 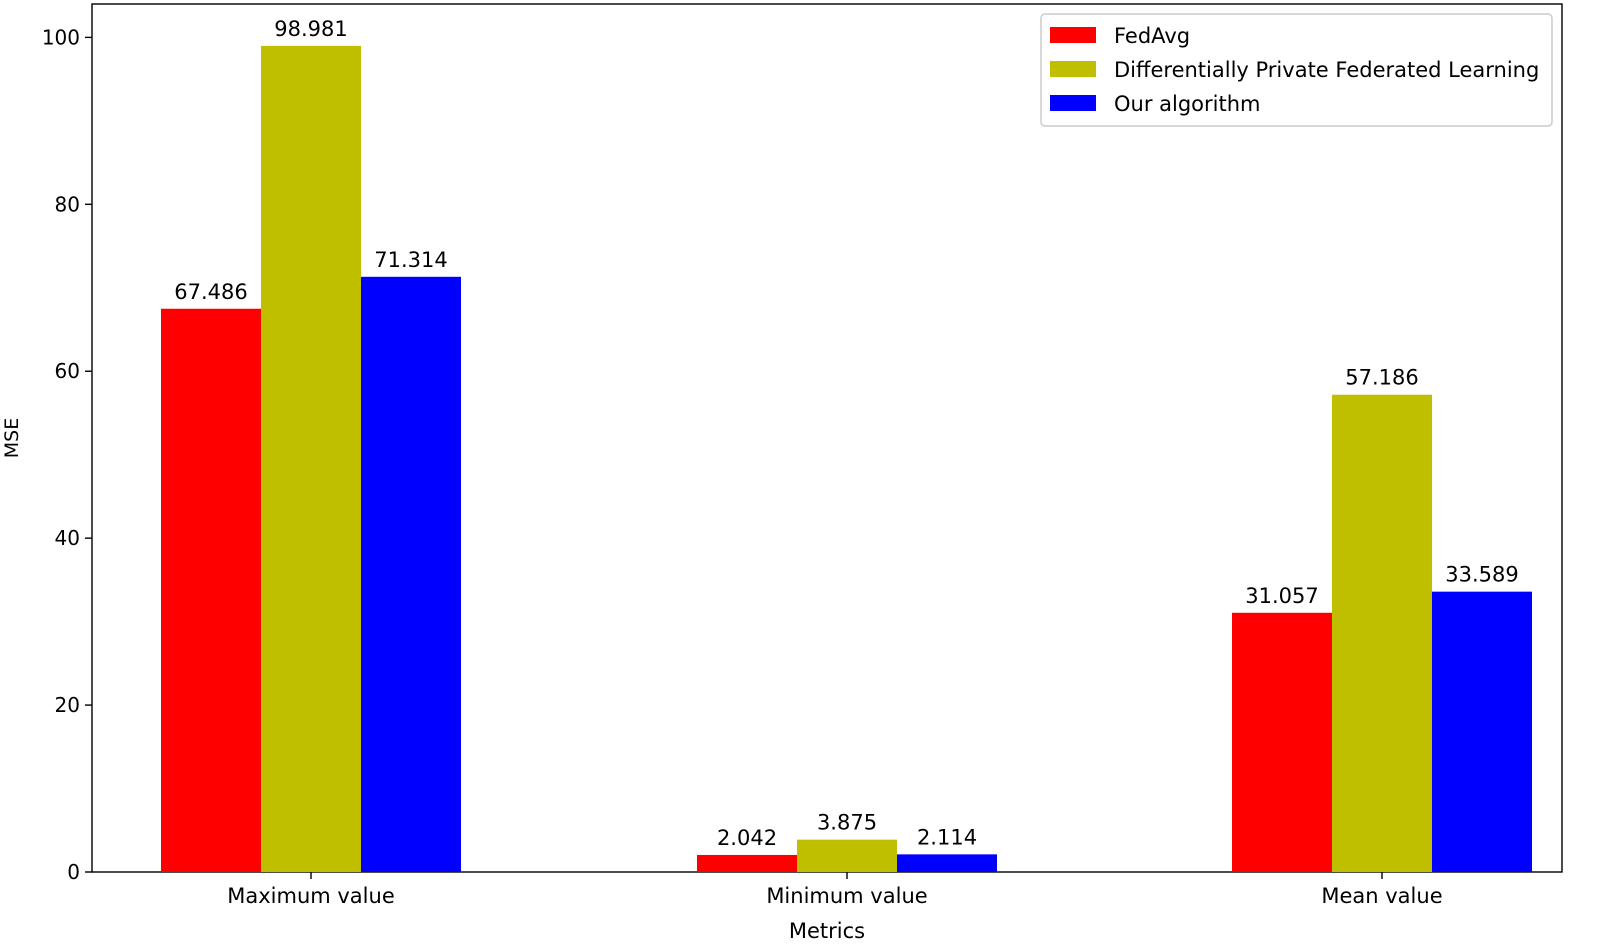 I want to click on bar-value-label: 2.042, so click(x=747, y=838).